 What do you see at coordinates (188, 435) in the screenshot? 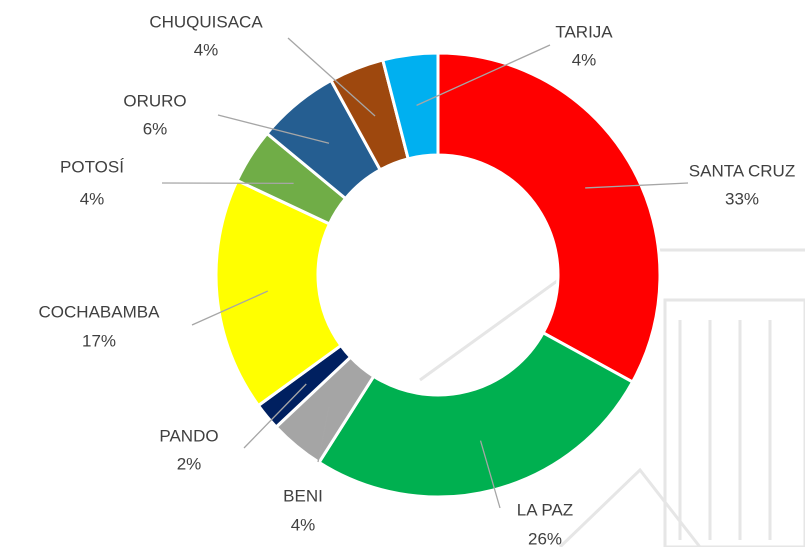
I see `category-label: PANDO` at bounding box center [188, 435].